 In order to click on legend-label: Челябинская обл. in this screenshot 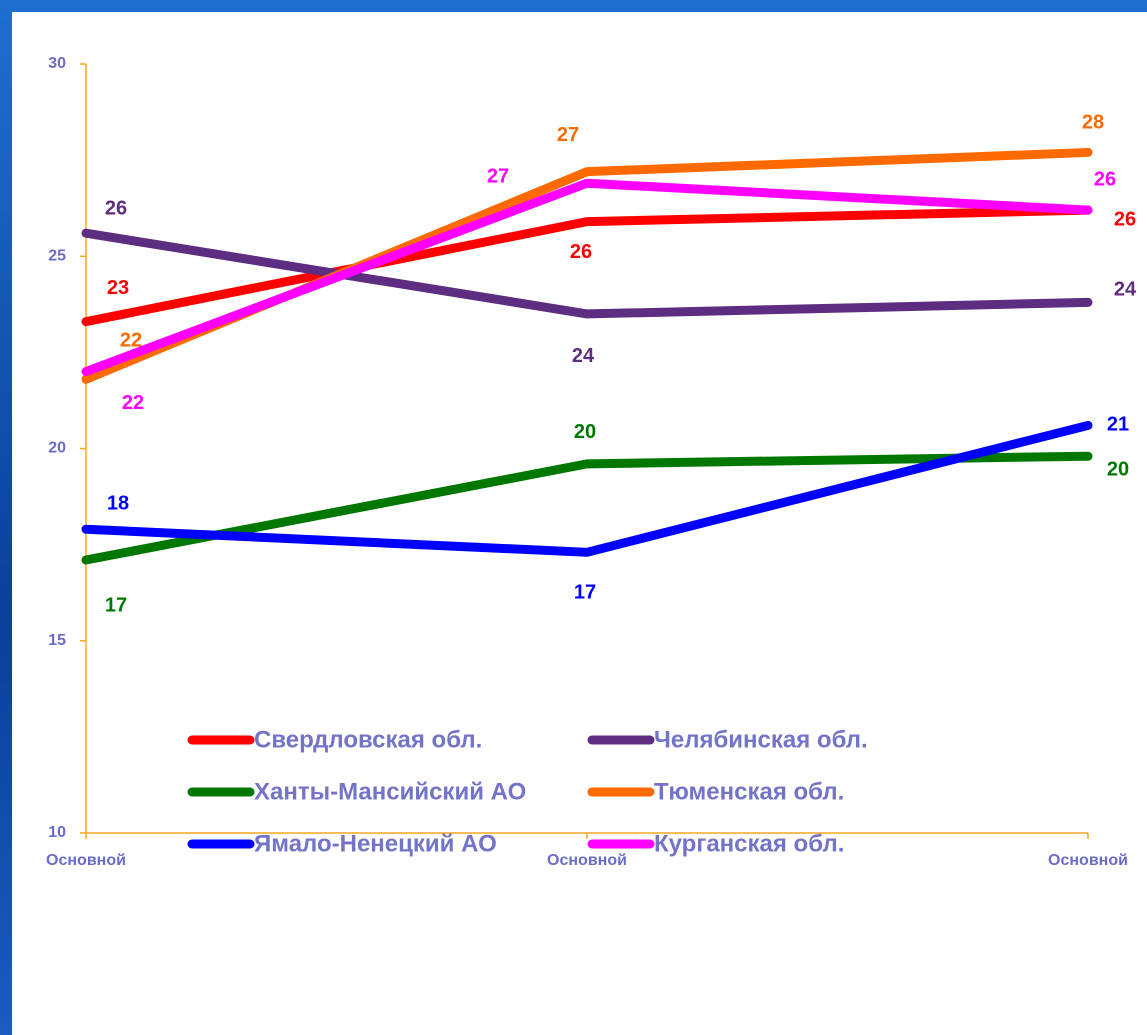, I will do `click(761, 739)`.